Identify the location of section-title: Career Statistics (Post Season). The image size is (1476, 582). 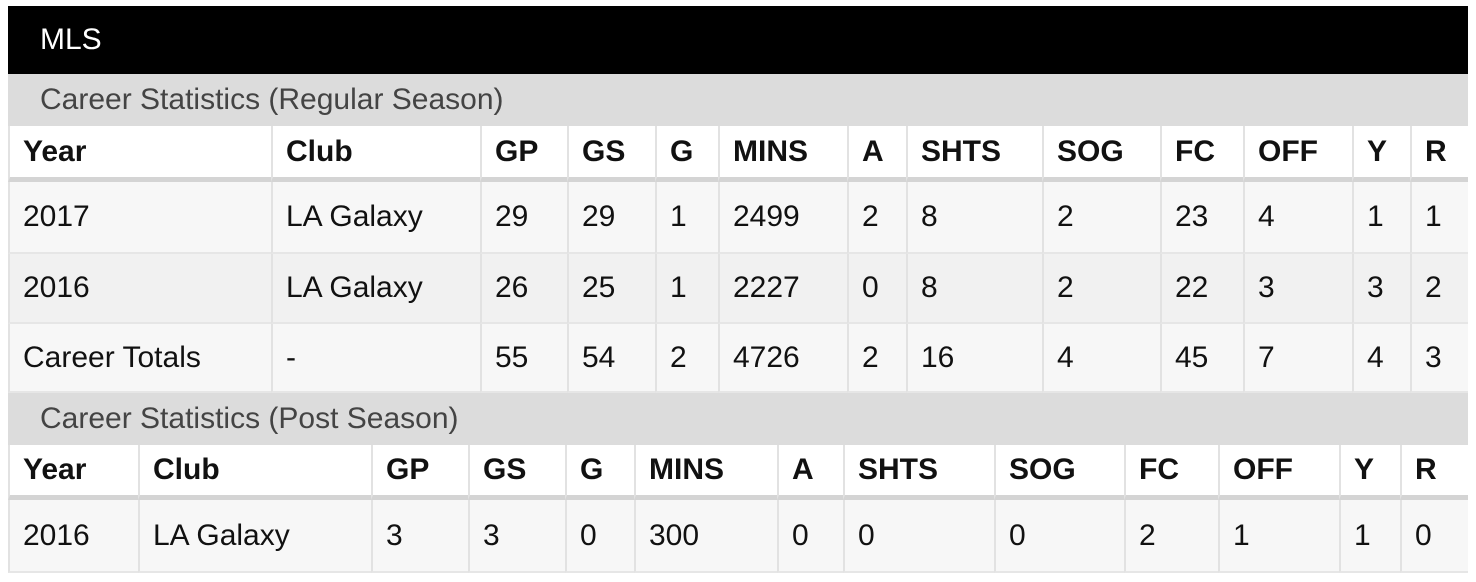
(738, 419).